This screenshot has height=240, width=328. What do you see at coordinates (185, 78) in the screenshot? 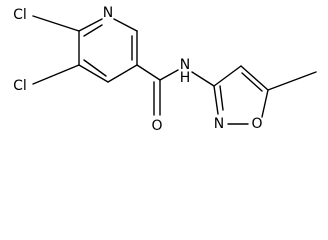
I see `atom-label: H` at bounding box center [185, 78].